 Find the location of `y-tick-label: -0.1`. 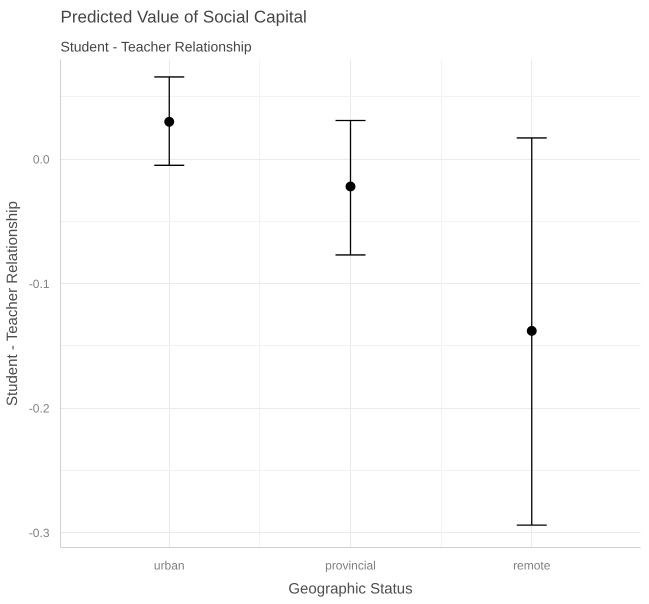

y-tick-label: -0.1 is located at coordinates (39, 284).